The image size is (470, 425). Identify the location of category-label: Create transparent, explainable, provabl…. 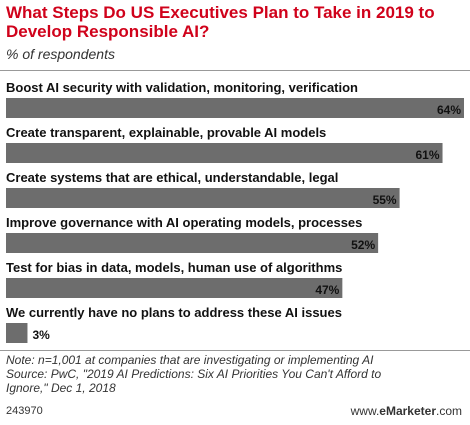
(166, 132).